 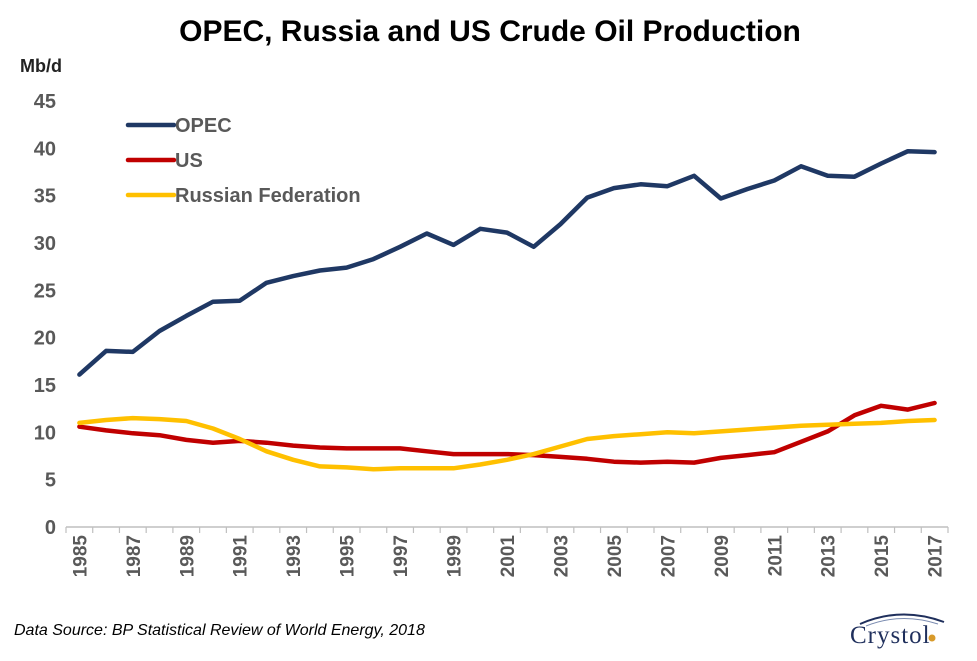 I want to click on x-tick-label: 2001, so click(x=508, y=556).